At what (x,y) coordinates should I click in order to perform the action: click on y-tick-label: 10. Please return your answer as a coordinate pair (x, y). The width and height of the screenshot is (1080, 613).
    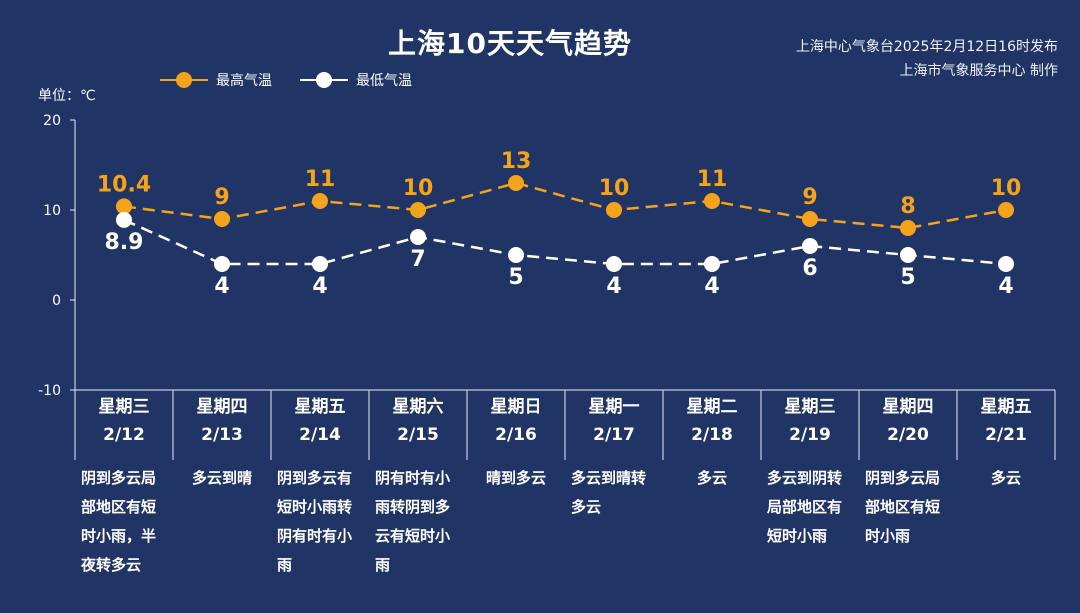
    Looking at the image, I should click on (52, 211).